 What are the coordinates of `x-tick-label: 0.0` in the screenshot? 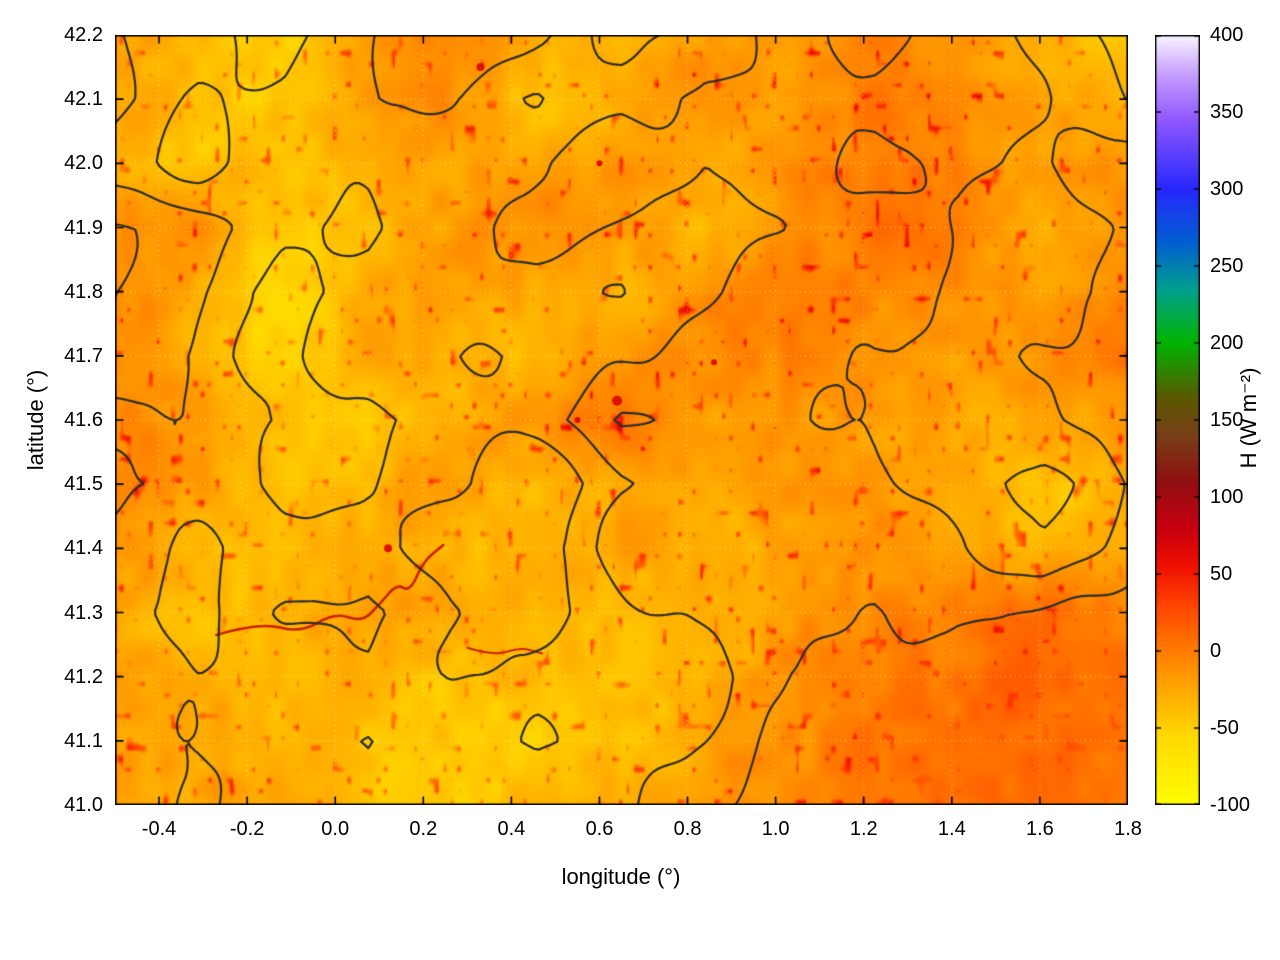 It's located at (335, 829).